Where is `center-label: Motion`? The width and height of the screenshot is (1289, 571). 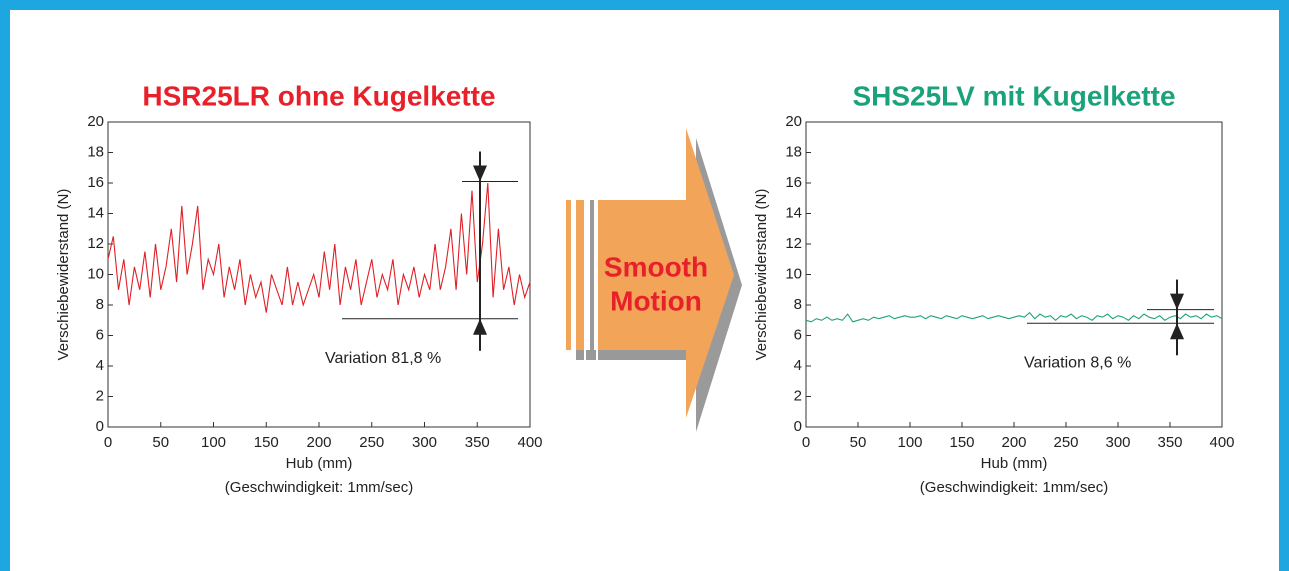 center-label: Motion is located at coordinates (656, 300).